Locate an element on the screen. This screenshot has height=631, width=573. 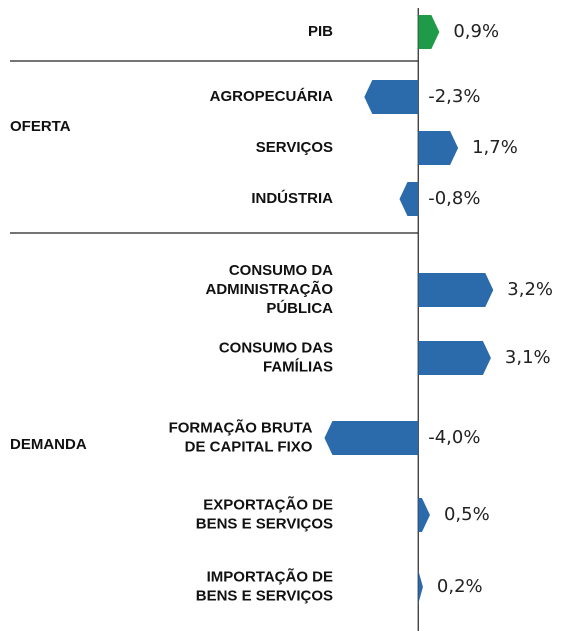
category-label: PIB is located at coordinates (320, 31).